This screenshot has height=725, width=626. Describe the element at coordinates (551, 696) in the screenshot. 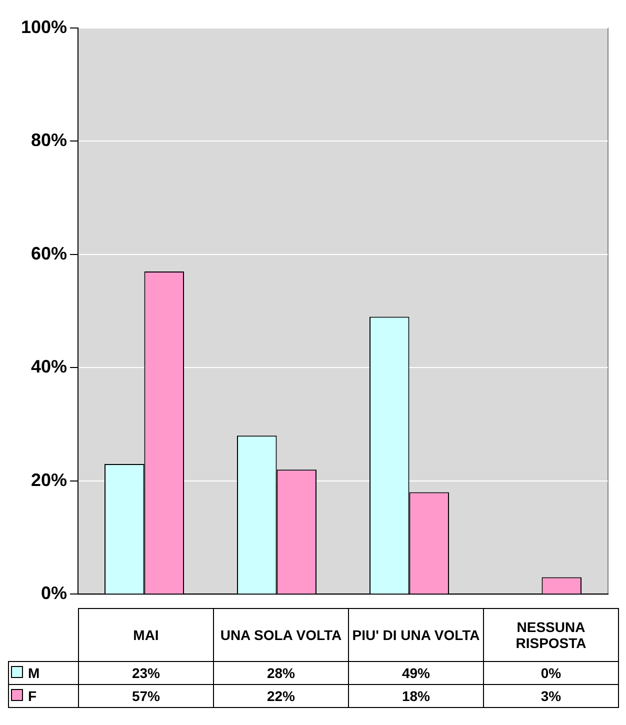

I see `data-label: 3%` at that location.